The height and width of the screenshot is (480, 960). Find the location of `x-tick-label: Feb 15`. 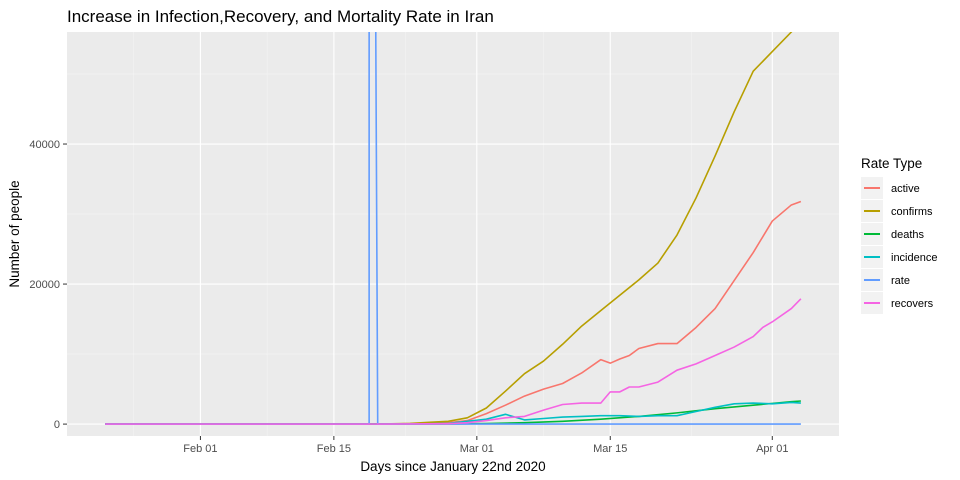

x-tick-label: Feb 15 is located at coordinates (334, 449).